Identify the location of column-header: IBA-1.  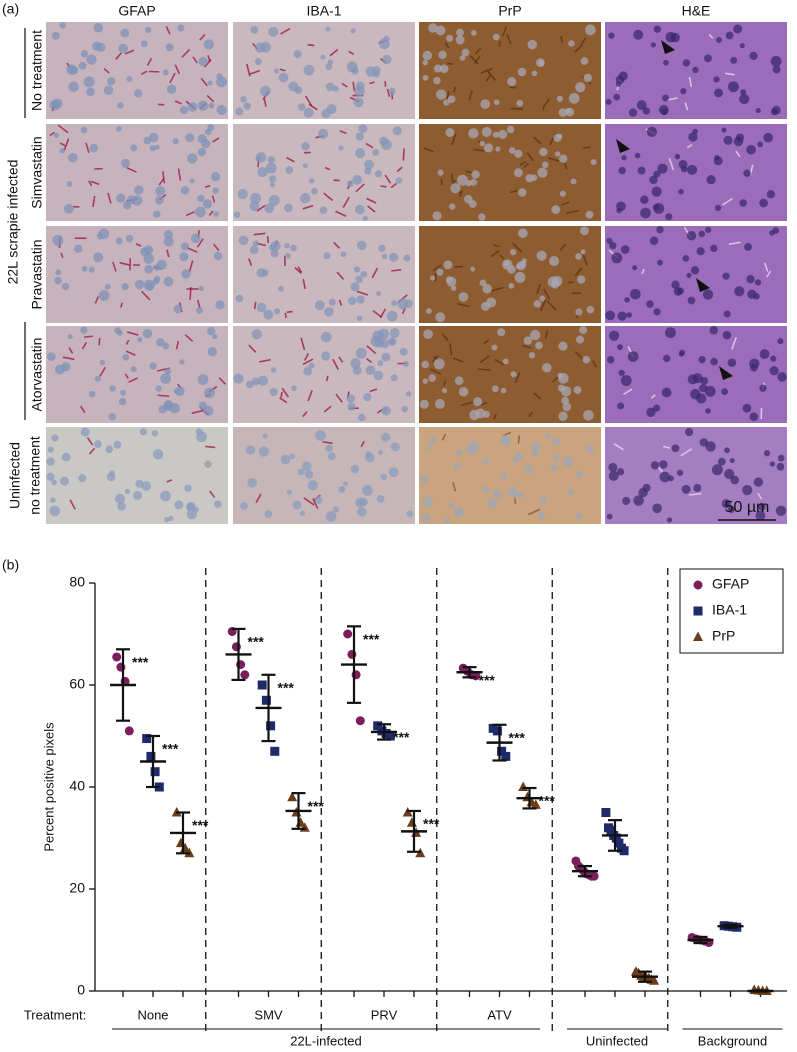
(323, 11).